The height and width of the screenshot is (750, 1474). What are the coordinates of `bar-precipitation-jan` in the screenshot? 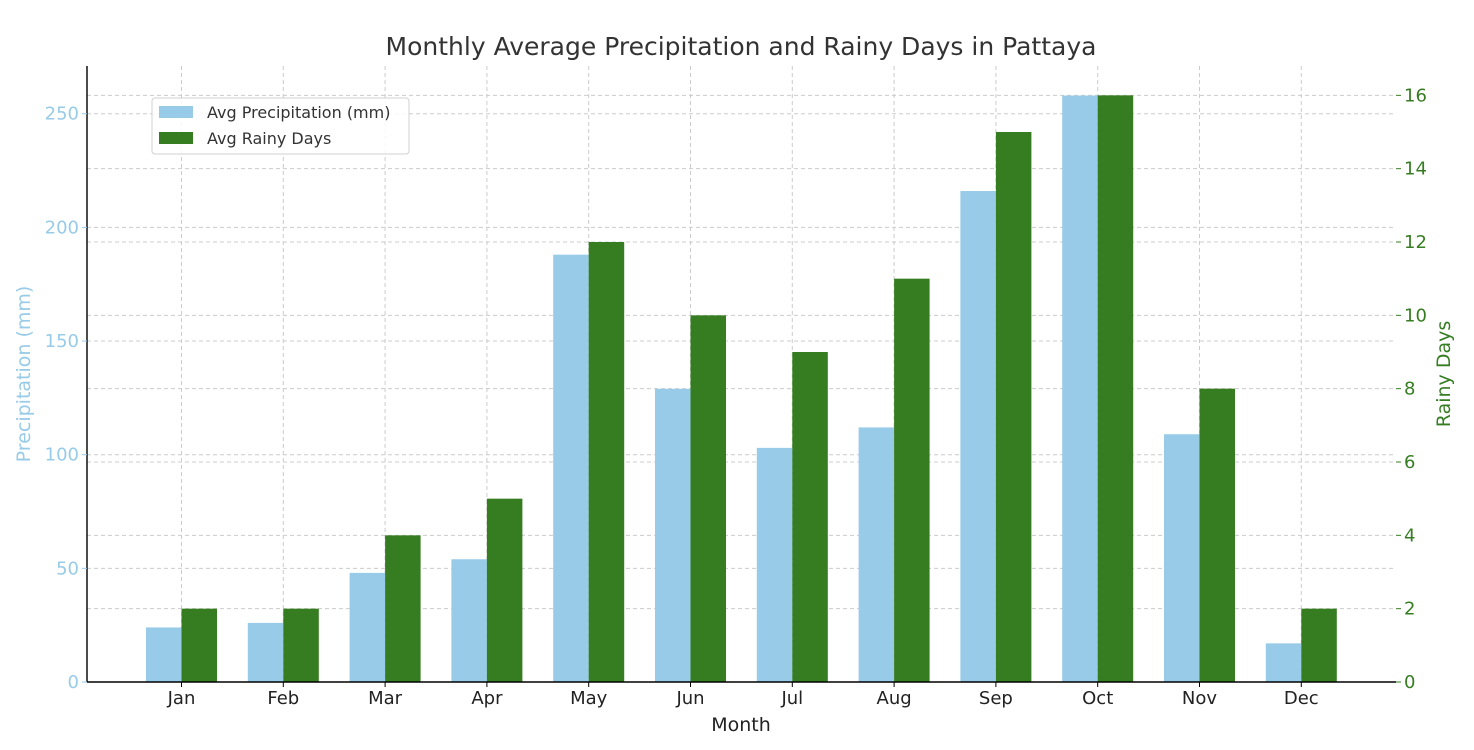 It's located at (164, 654).